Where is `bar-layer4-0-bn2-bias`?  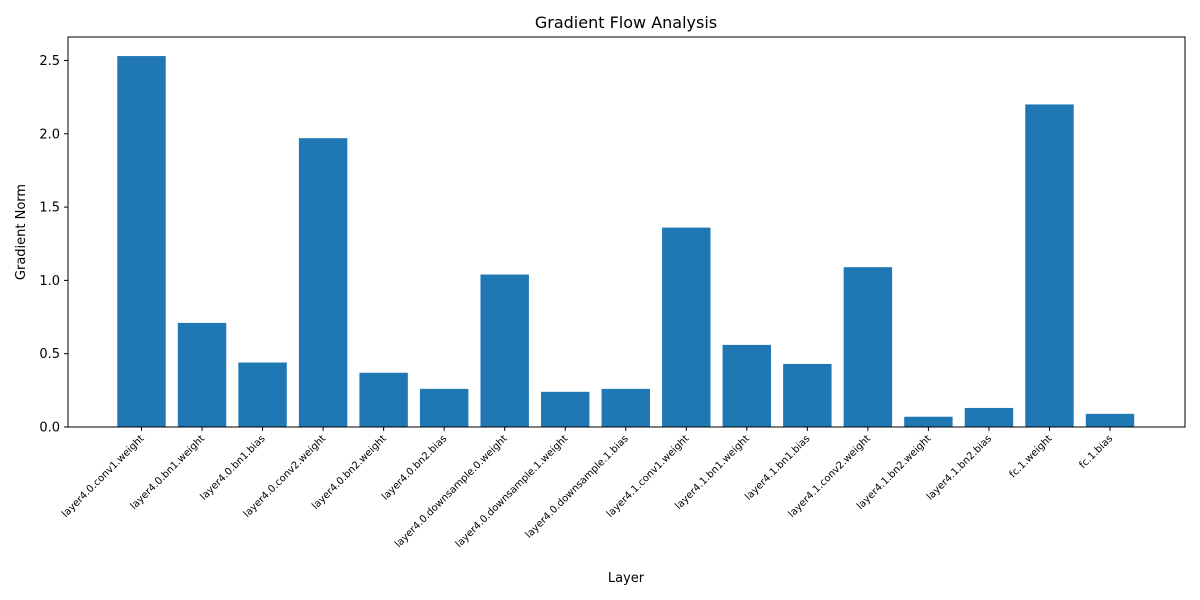 bar-layer4-0-bn2-bias is located at coordinates (444, 407).